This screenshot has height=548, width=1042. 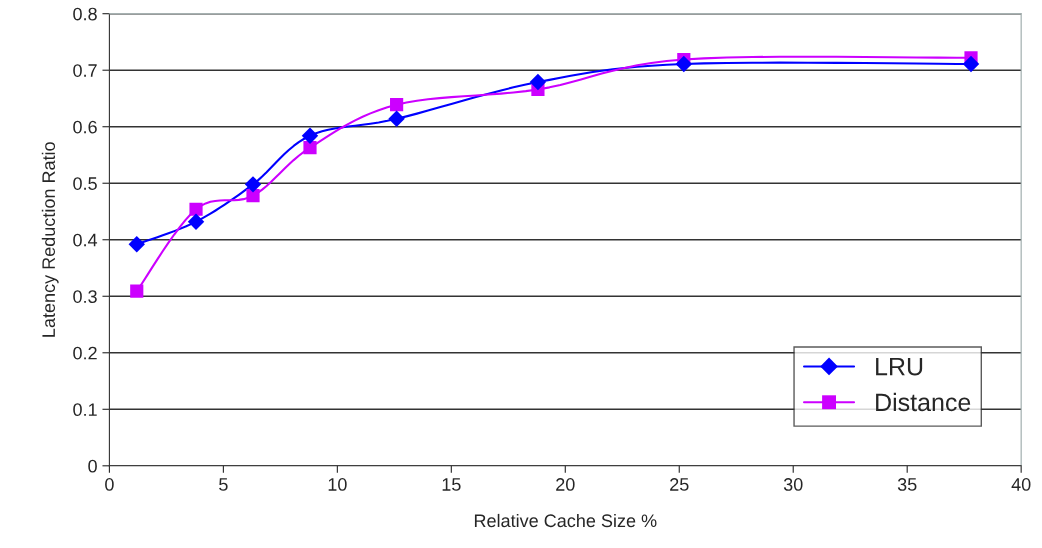 I want to click on y-tick-label: 0.5, so click(x=85, y=183).